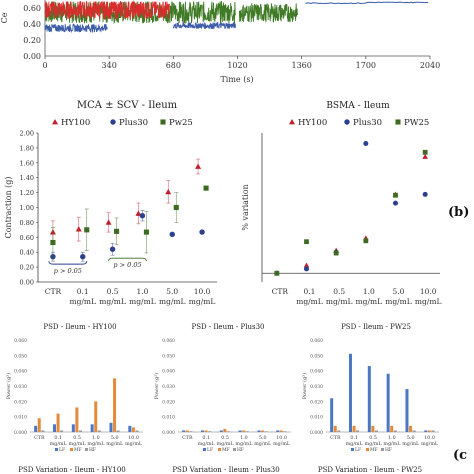 This screenshot has width=474, height=474. What do you see at coordinates (112, 249) in the screenshot?
I see `mca-point-plus30` at bounding box center [112, 249].